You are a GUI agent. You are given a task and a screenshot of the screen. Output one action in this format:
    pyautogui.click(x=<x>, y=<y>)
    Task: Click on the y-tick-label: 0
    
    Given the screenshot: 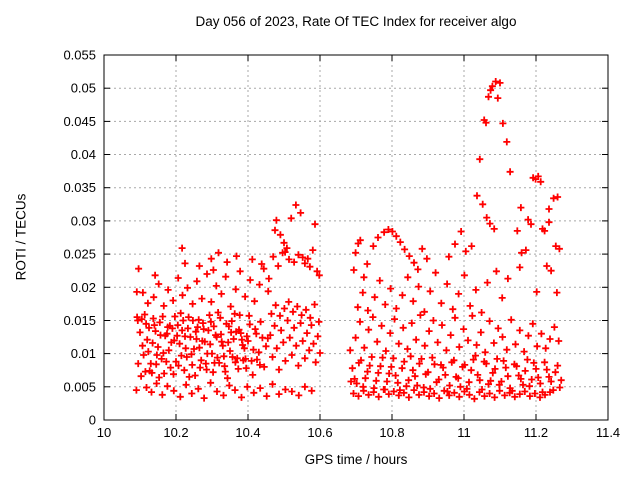 What is the action you would take?
    pyautogui.click(x=92, y=420)
    